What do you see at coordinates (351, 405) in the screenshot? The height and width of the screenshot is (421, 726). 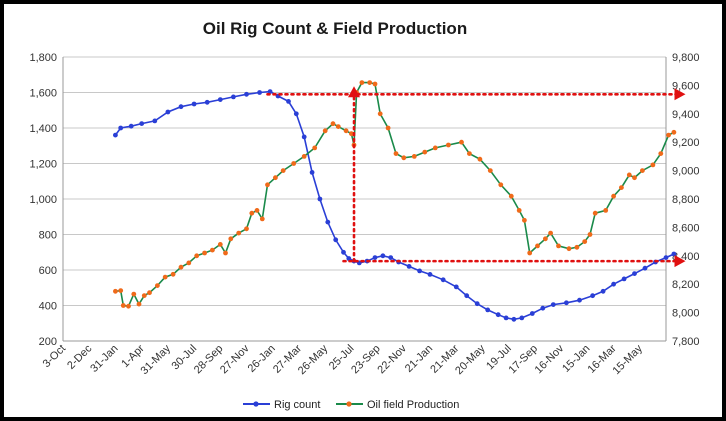 I see `legend: Rig count Oil field Production` at bounding box center [351, 405].